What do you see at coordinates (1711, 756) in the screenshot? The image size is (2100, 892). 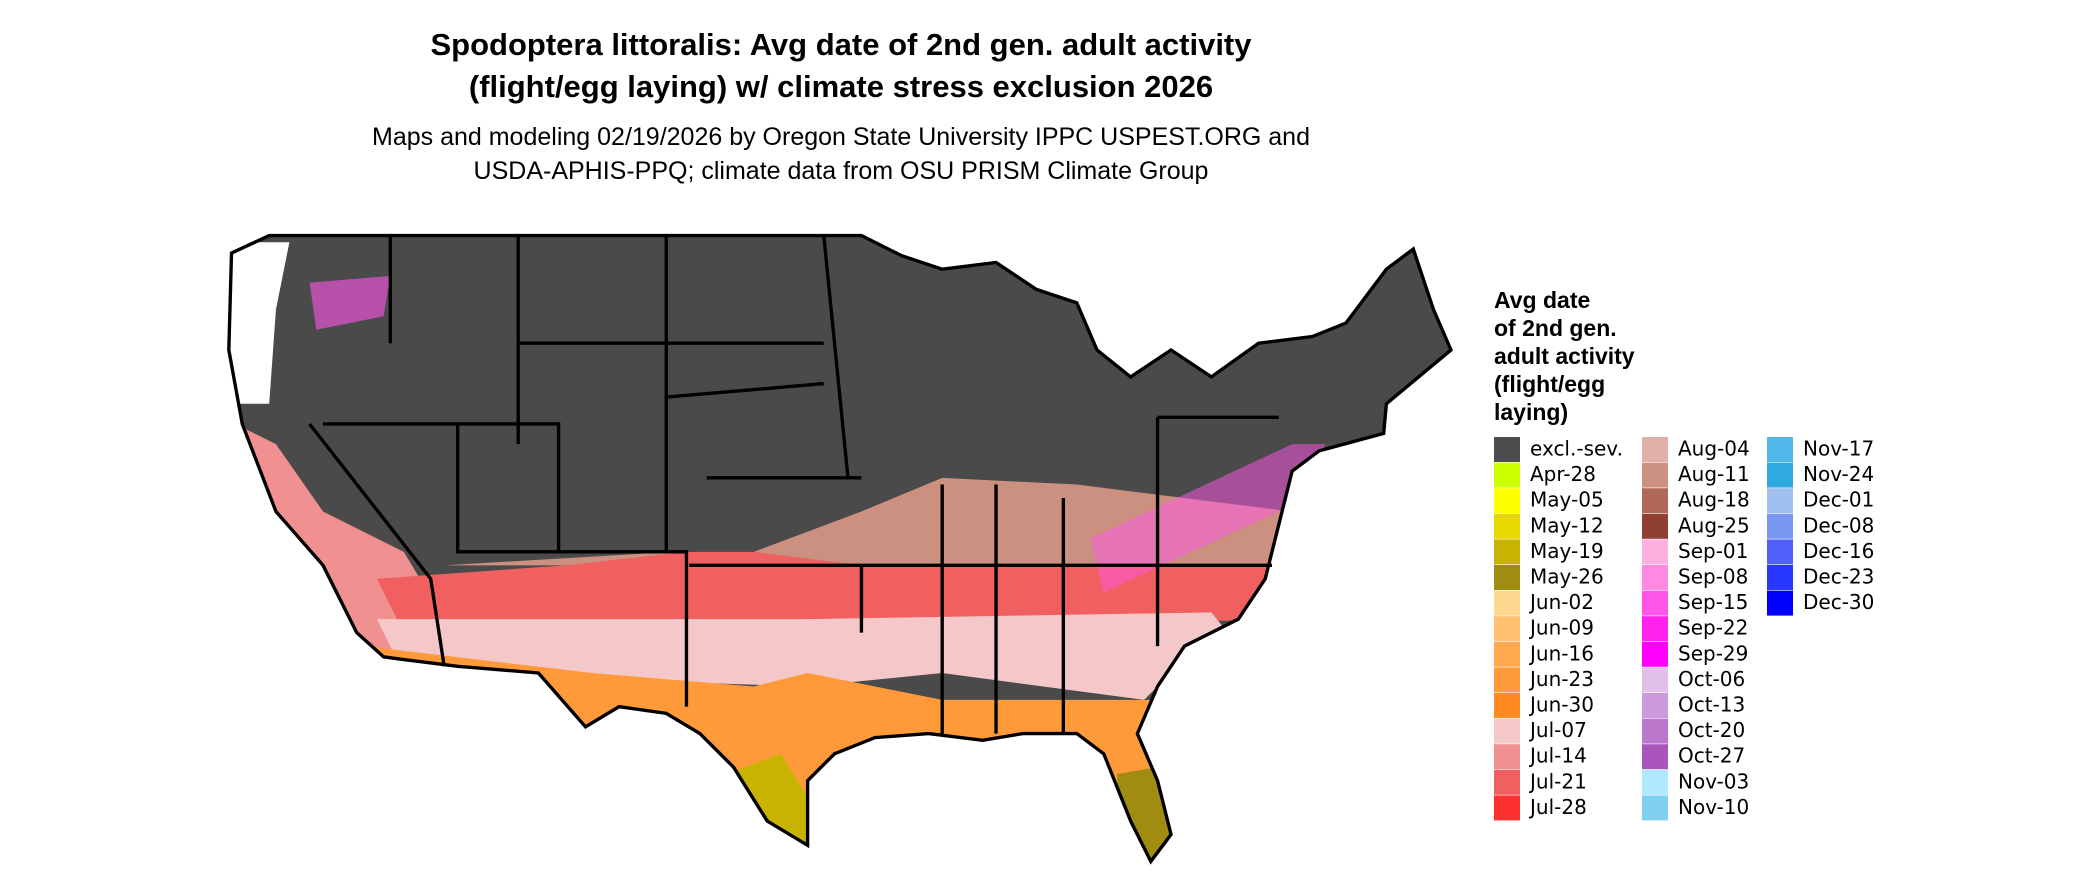 I see `legend-label: Oct-27` at bounding box center [1711, 756].